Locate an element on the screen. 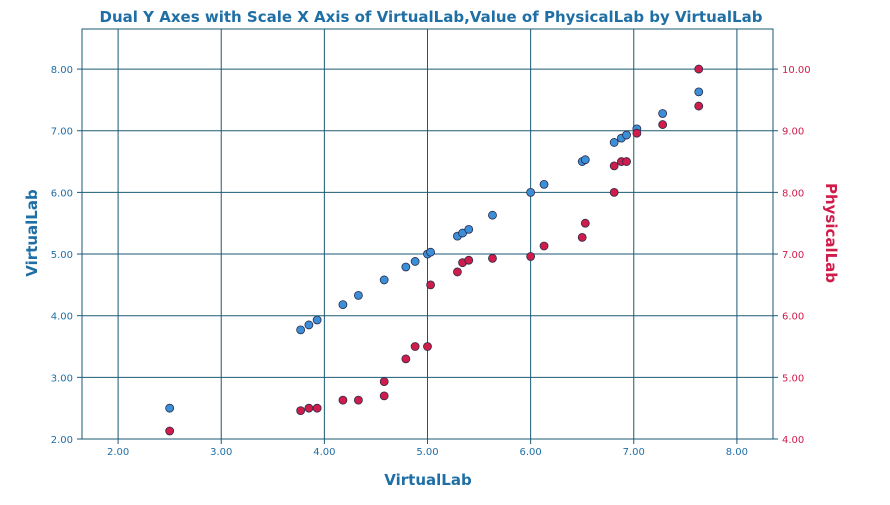 Image resolution: width=890 pixels, height=505 pixels. left-y-tick-label: 5.00 is located at coordinates (62, 255).